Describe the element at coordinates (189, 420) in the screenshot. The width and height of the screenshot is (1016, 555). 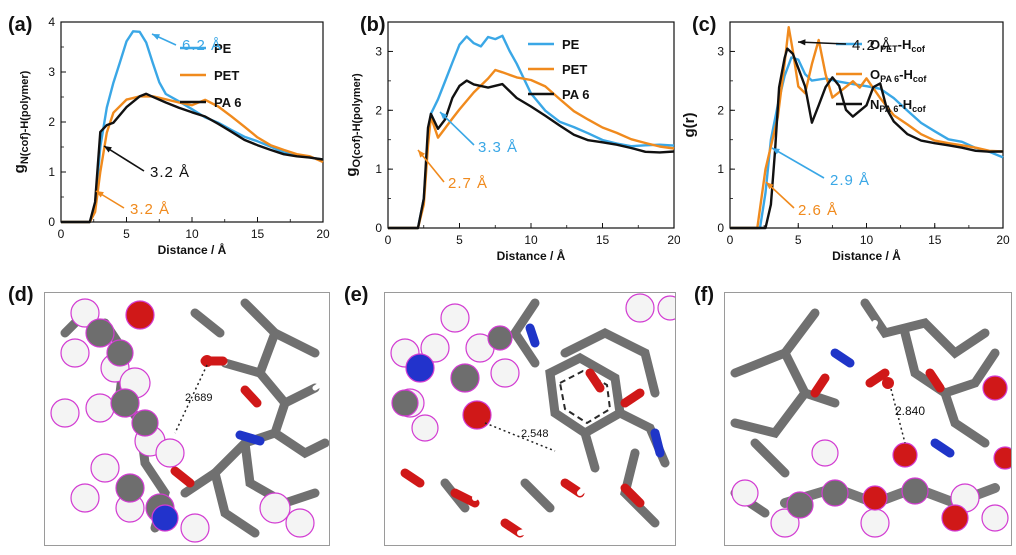
I see `molecular-render-d: 2.689` at that location.